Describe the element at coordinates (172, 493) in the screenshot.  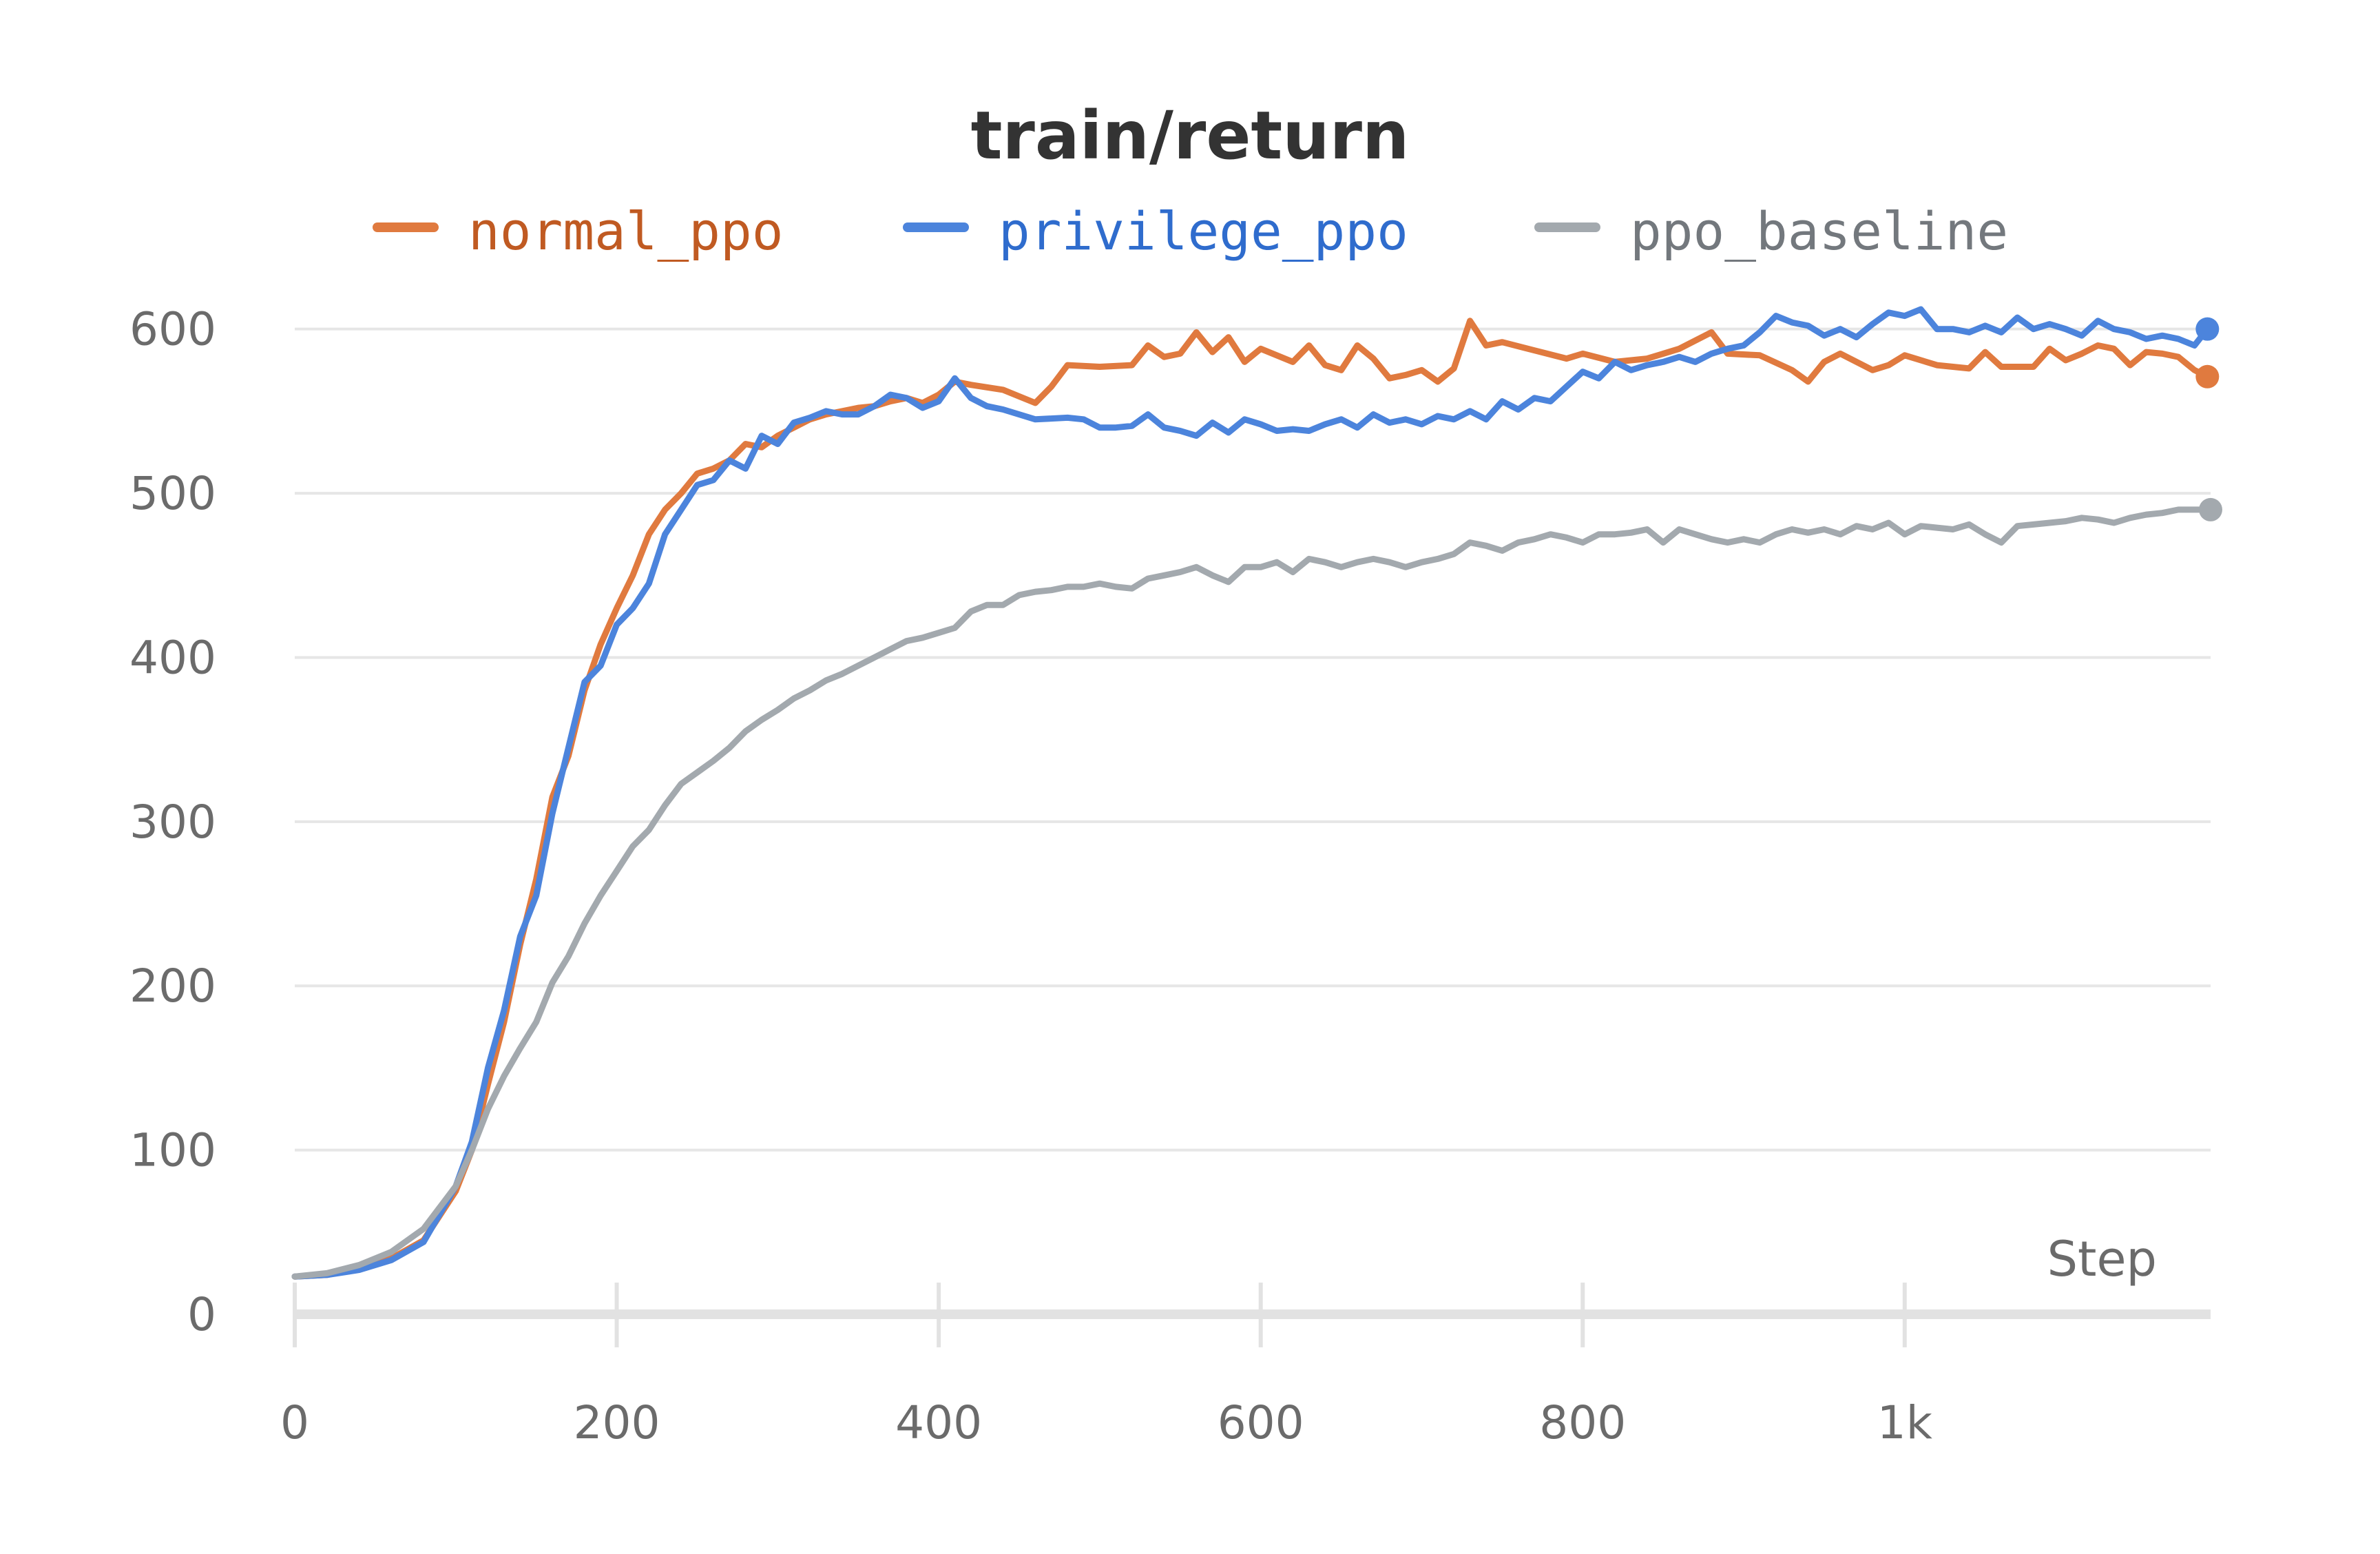
I see `y-tick-label: 500` at that location.